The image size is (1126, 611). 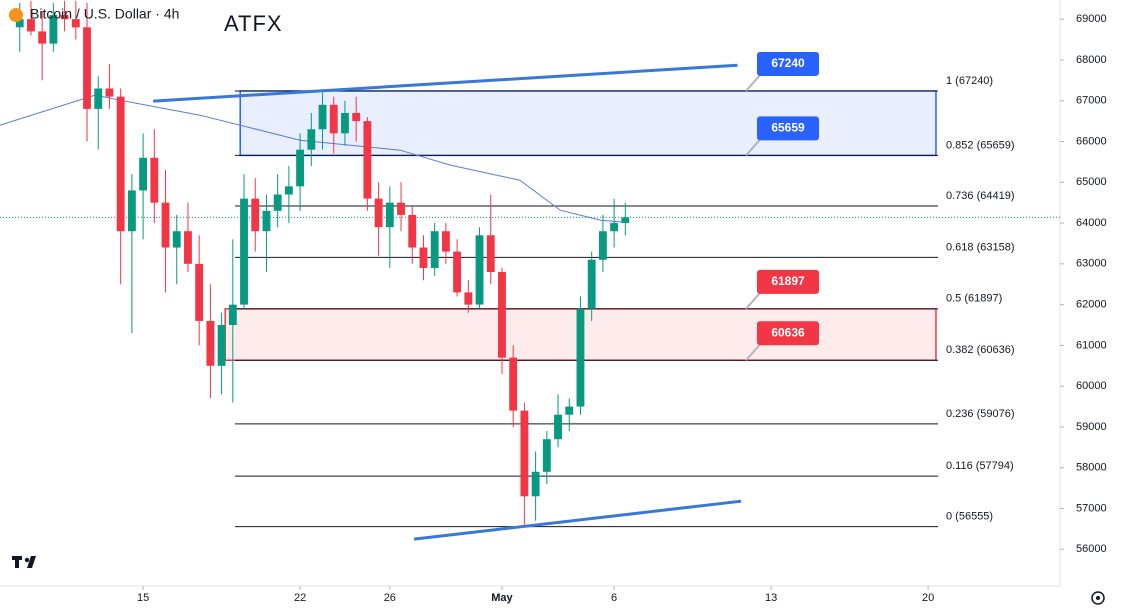 I want to click on moving-average, so click(x=313, y=158).